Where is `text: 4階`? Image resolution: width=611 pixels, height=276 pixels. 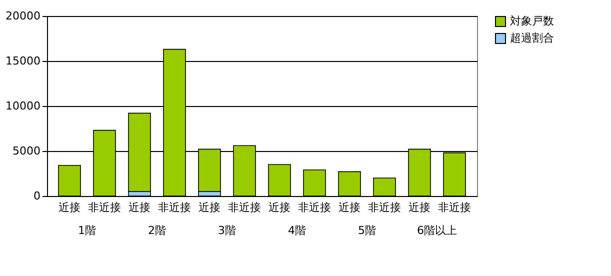
text: 4階 is located at coordinates (297, 230).